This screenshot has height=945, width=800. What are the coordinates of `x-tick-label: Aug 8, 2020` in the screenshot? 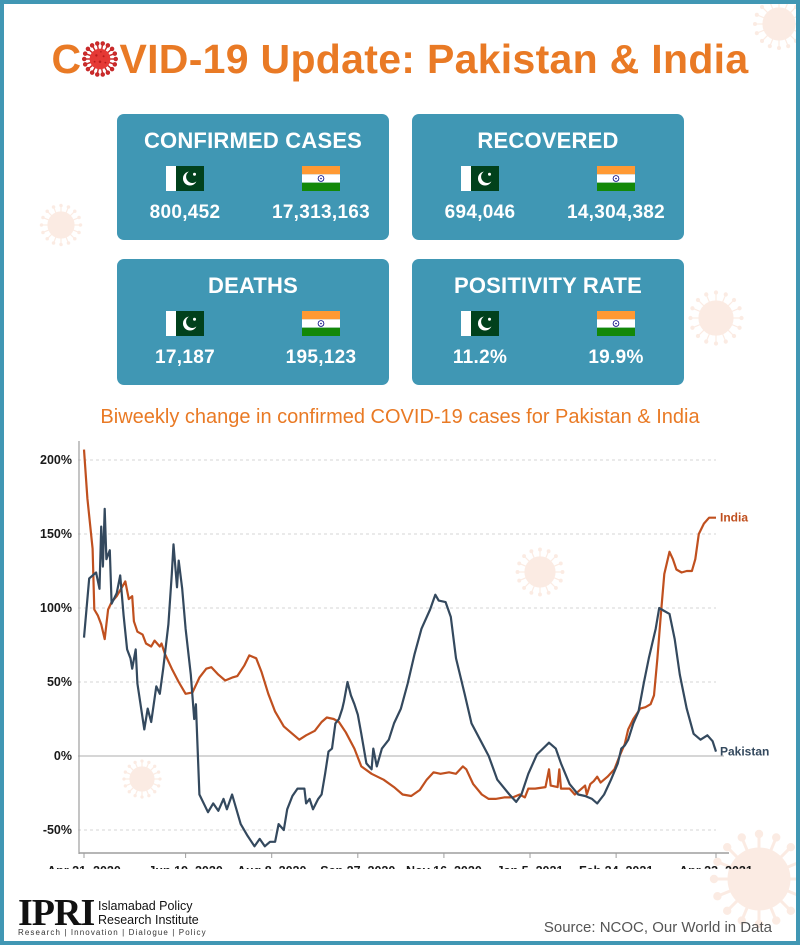 It's located at (272, 866).